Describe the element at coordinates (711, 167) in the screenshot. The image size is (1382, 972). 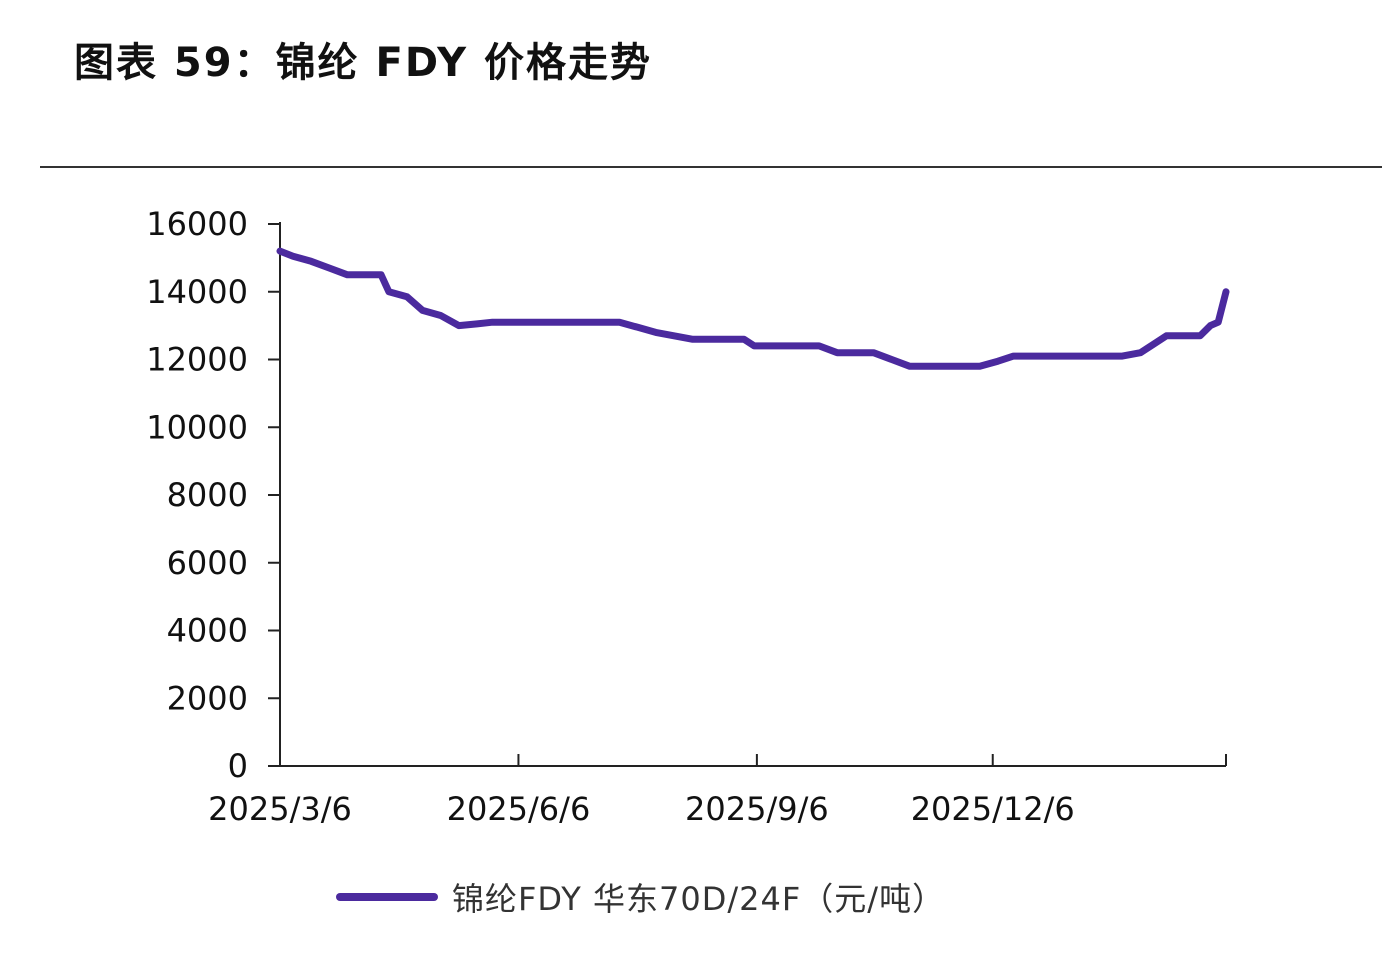
I see `title-divider` at that location.